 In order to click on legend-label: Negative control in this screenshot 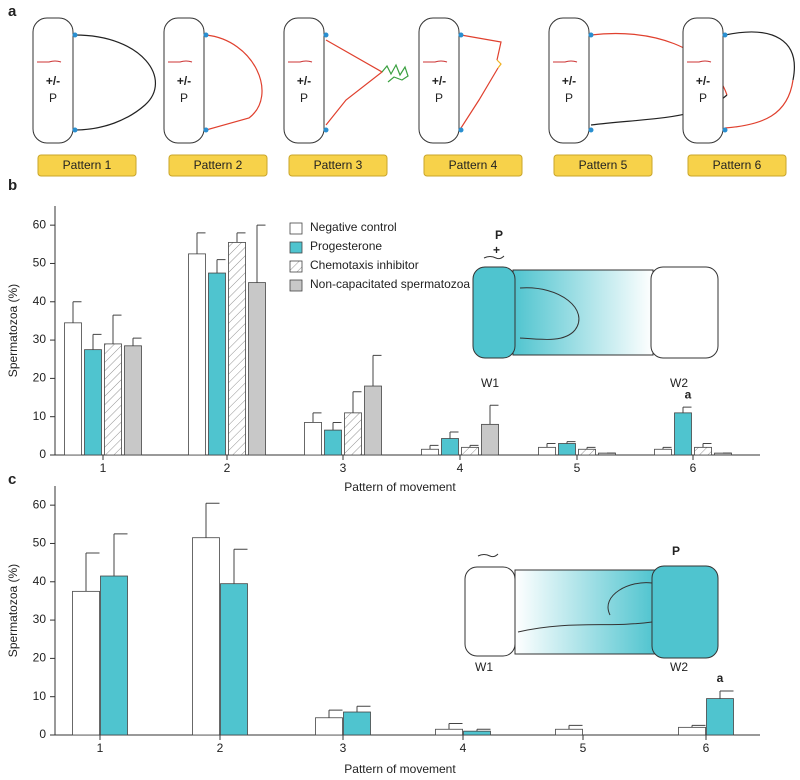, I will do `click(353, 227)`.